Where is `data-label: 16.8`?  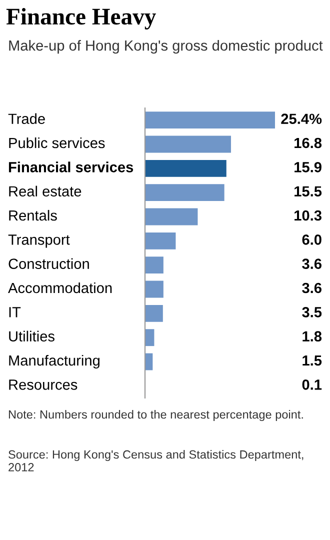 data-label: 16.8 is located at coordinates (308, 143).